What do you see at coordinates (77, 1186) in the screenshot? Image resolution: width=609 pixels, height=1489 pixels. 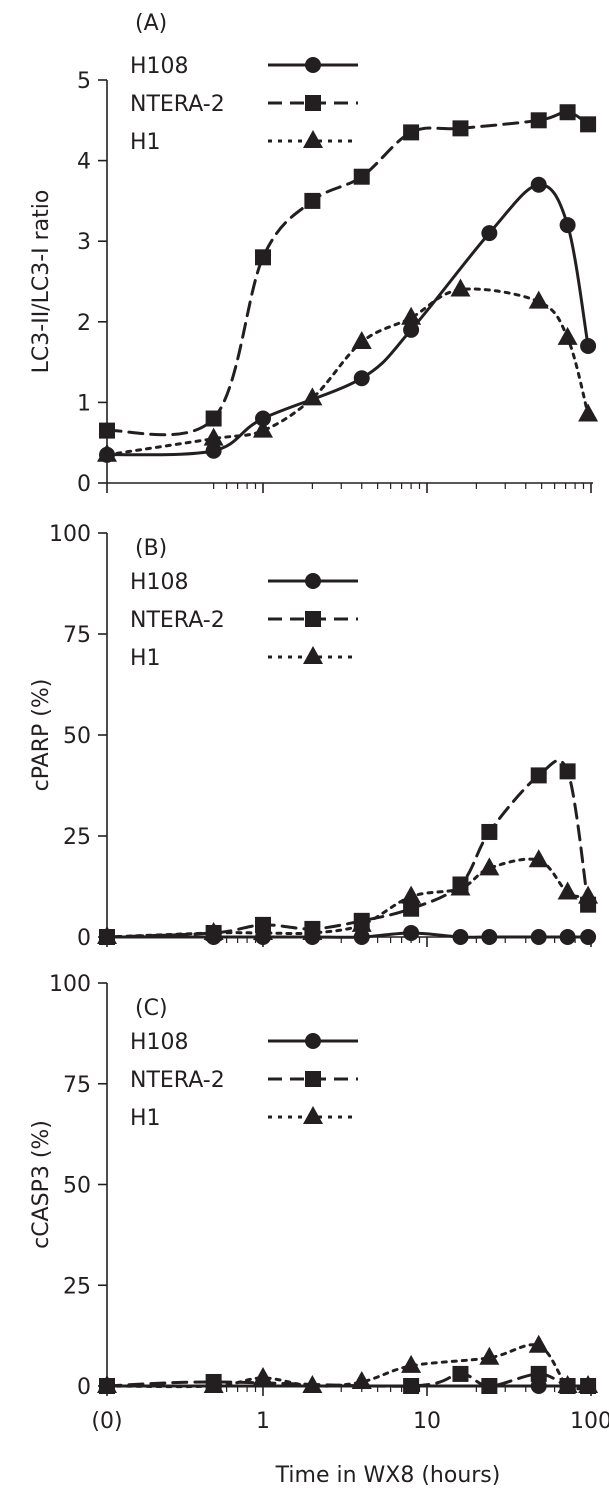 I see `y-tick-label: 50` at bounding box center [77, 1186].